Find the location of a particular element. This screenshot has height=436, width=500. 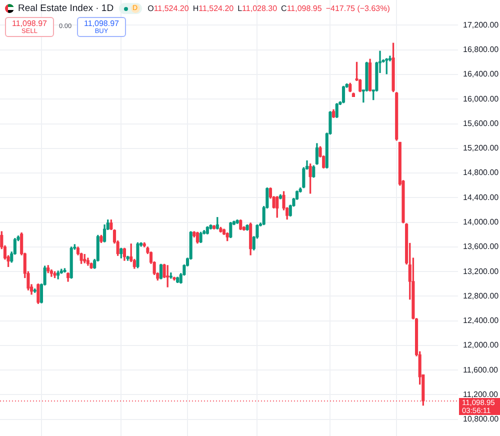

y-tick-label: 15,200.00 is located at coordinates (481, 148).